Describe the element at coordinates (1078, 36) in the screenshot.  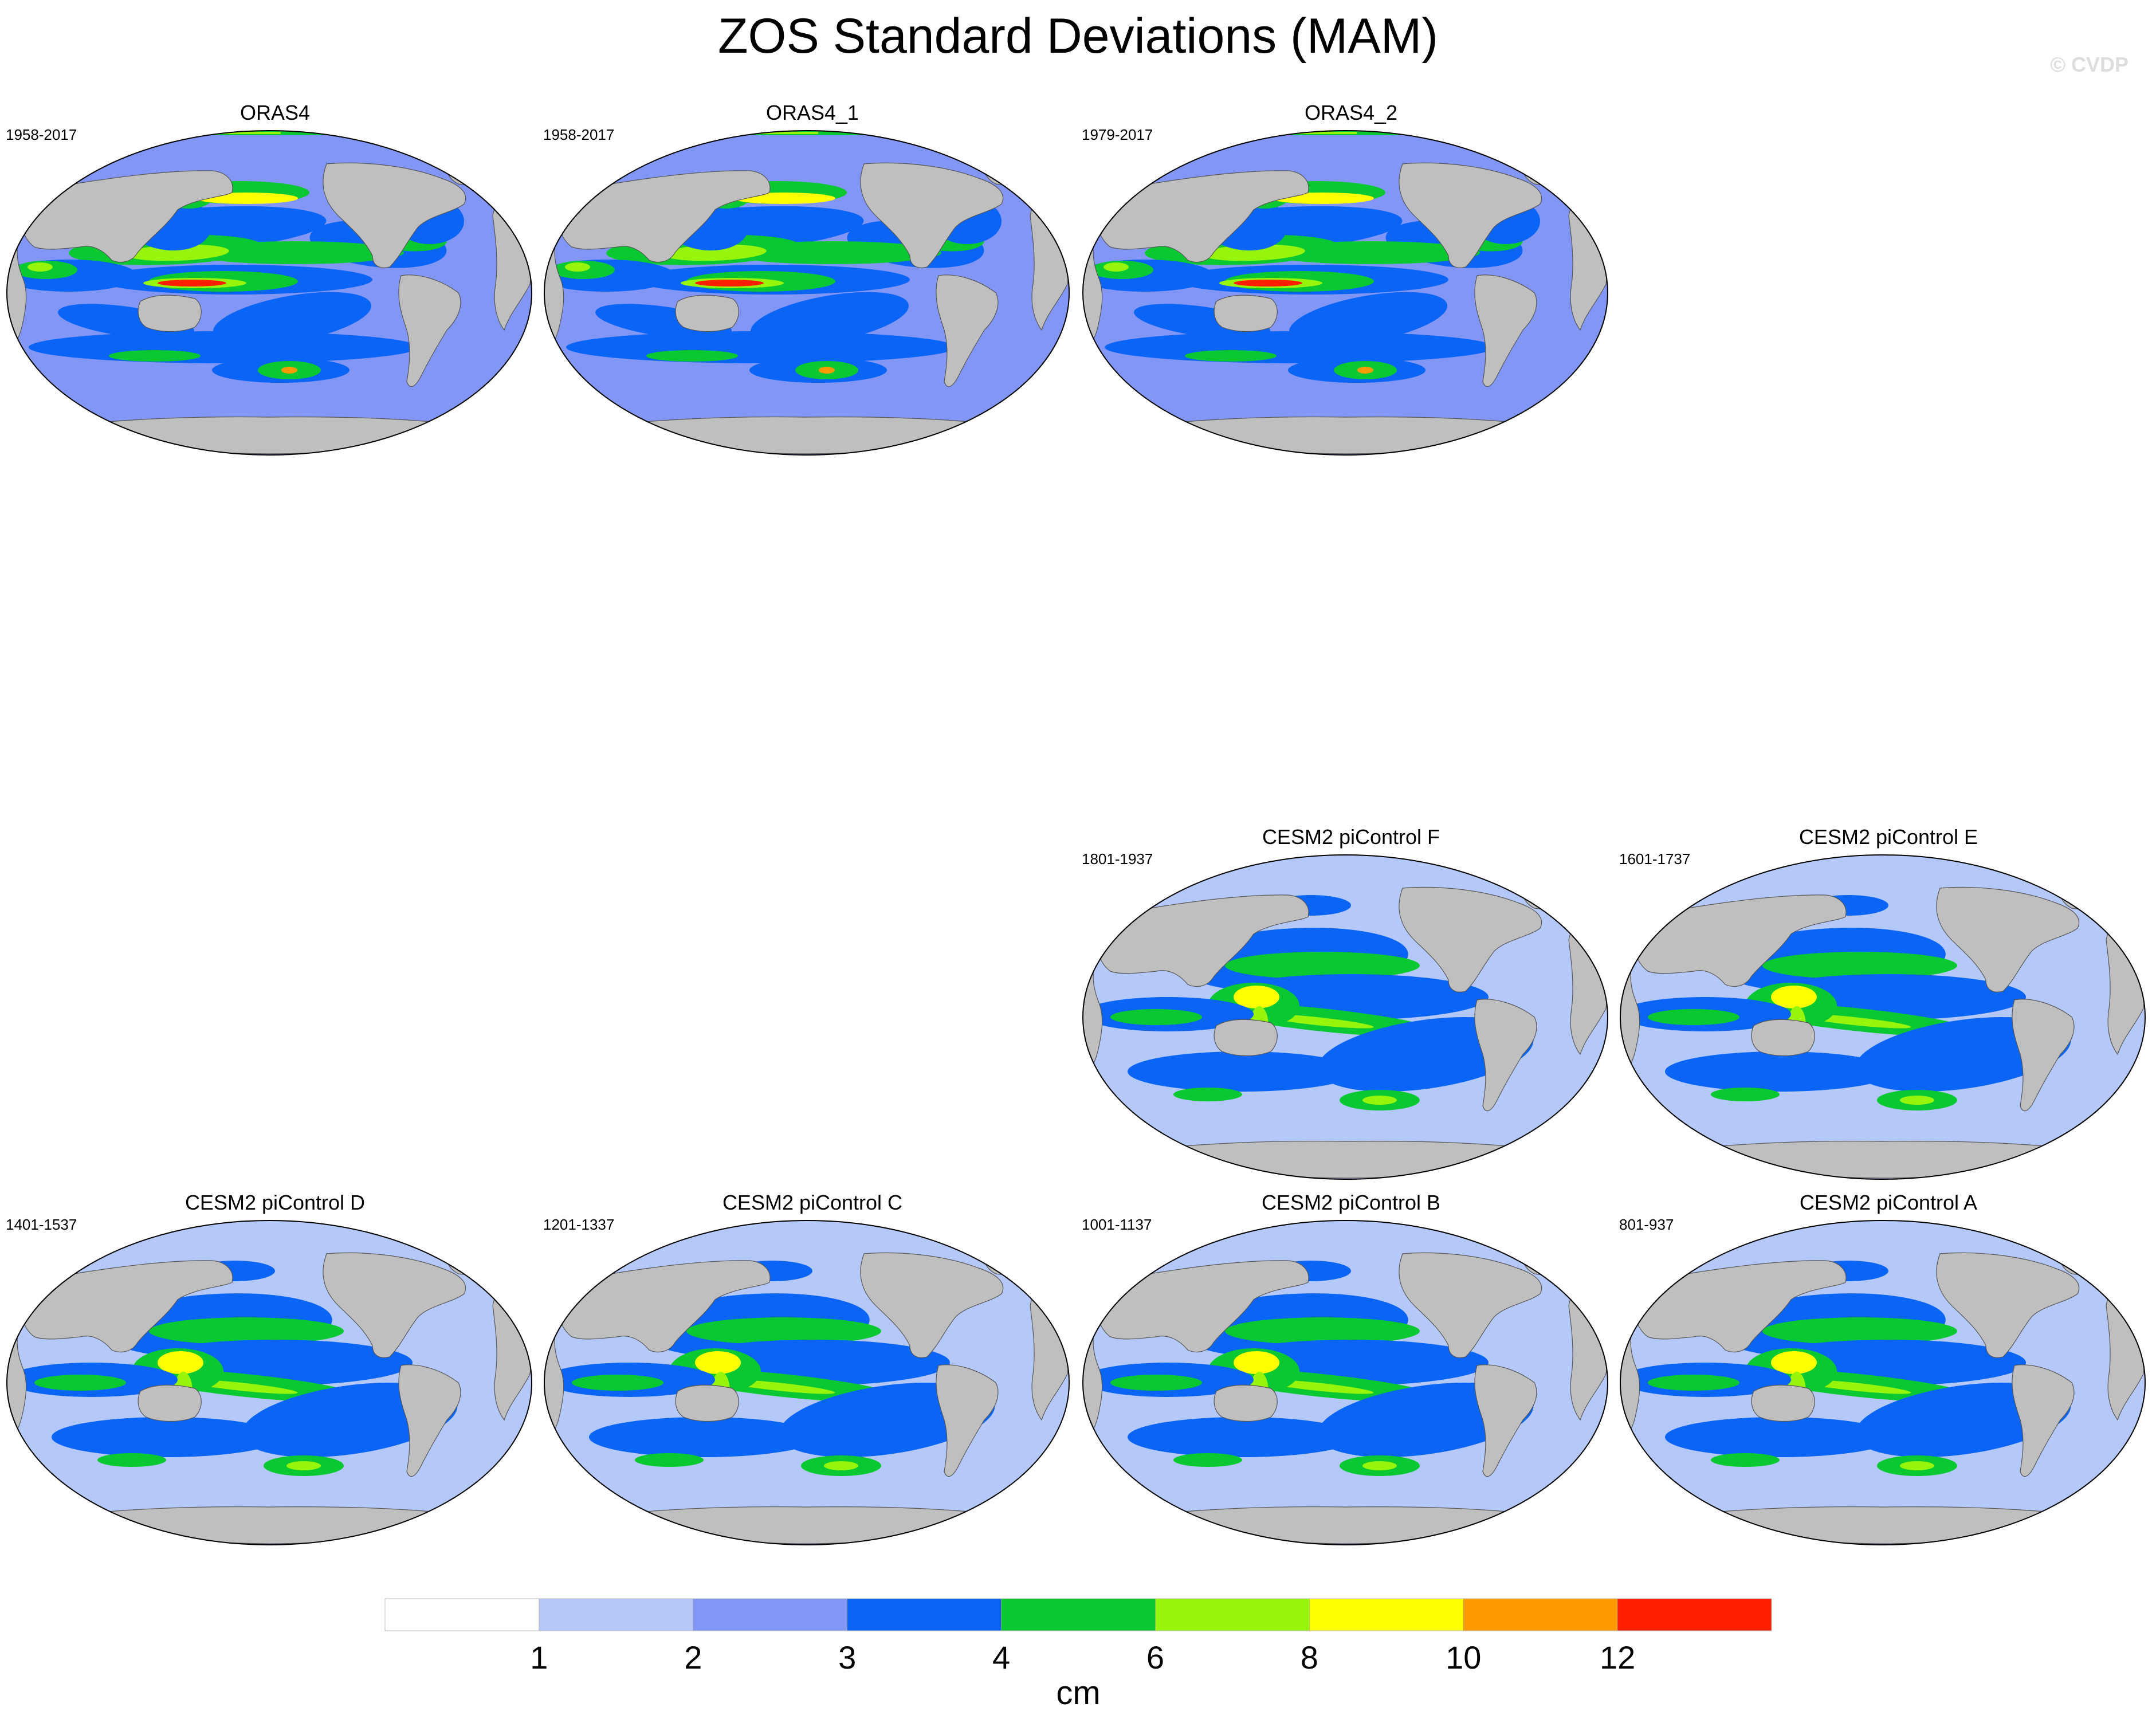
I see `figure-title: ZOS Standard Deviations (MAM)` at that location.